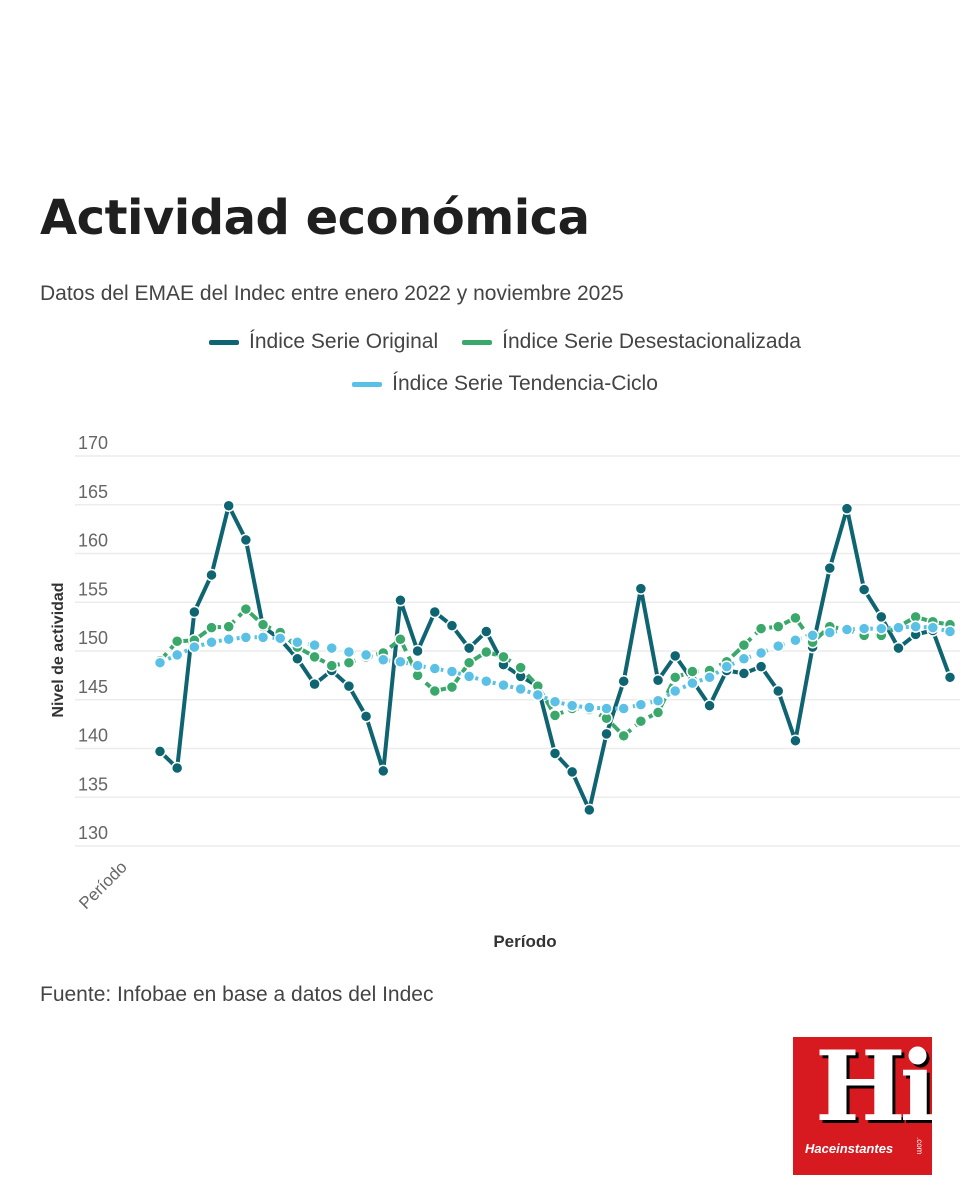  Describe the element at coordinates (323, 342) in the screenshot. I see `legend-item-original: Índice Serie Original` at that location.